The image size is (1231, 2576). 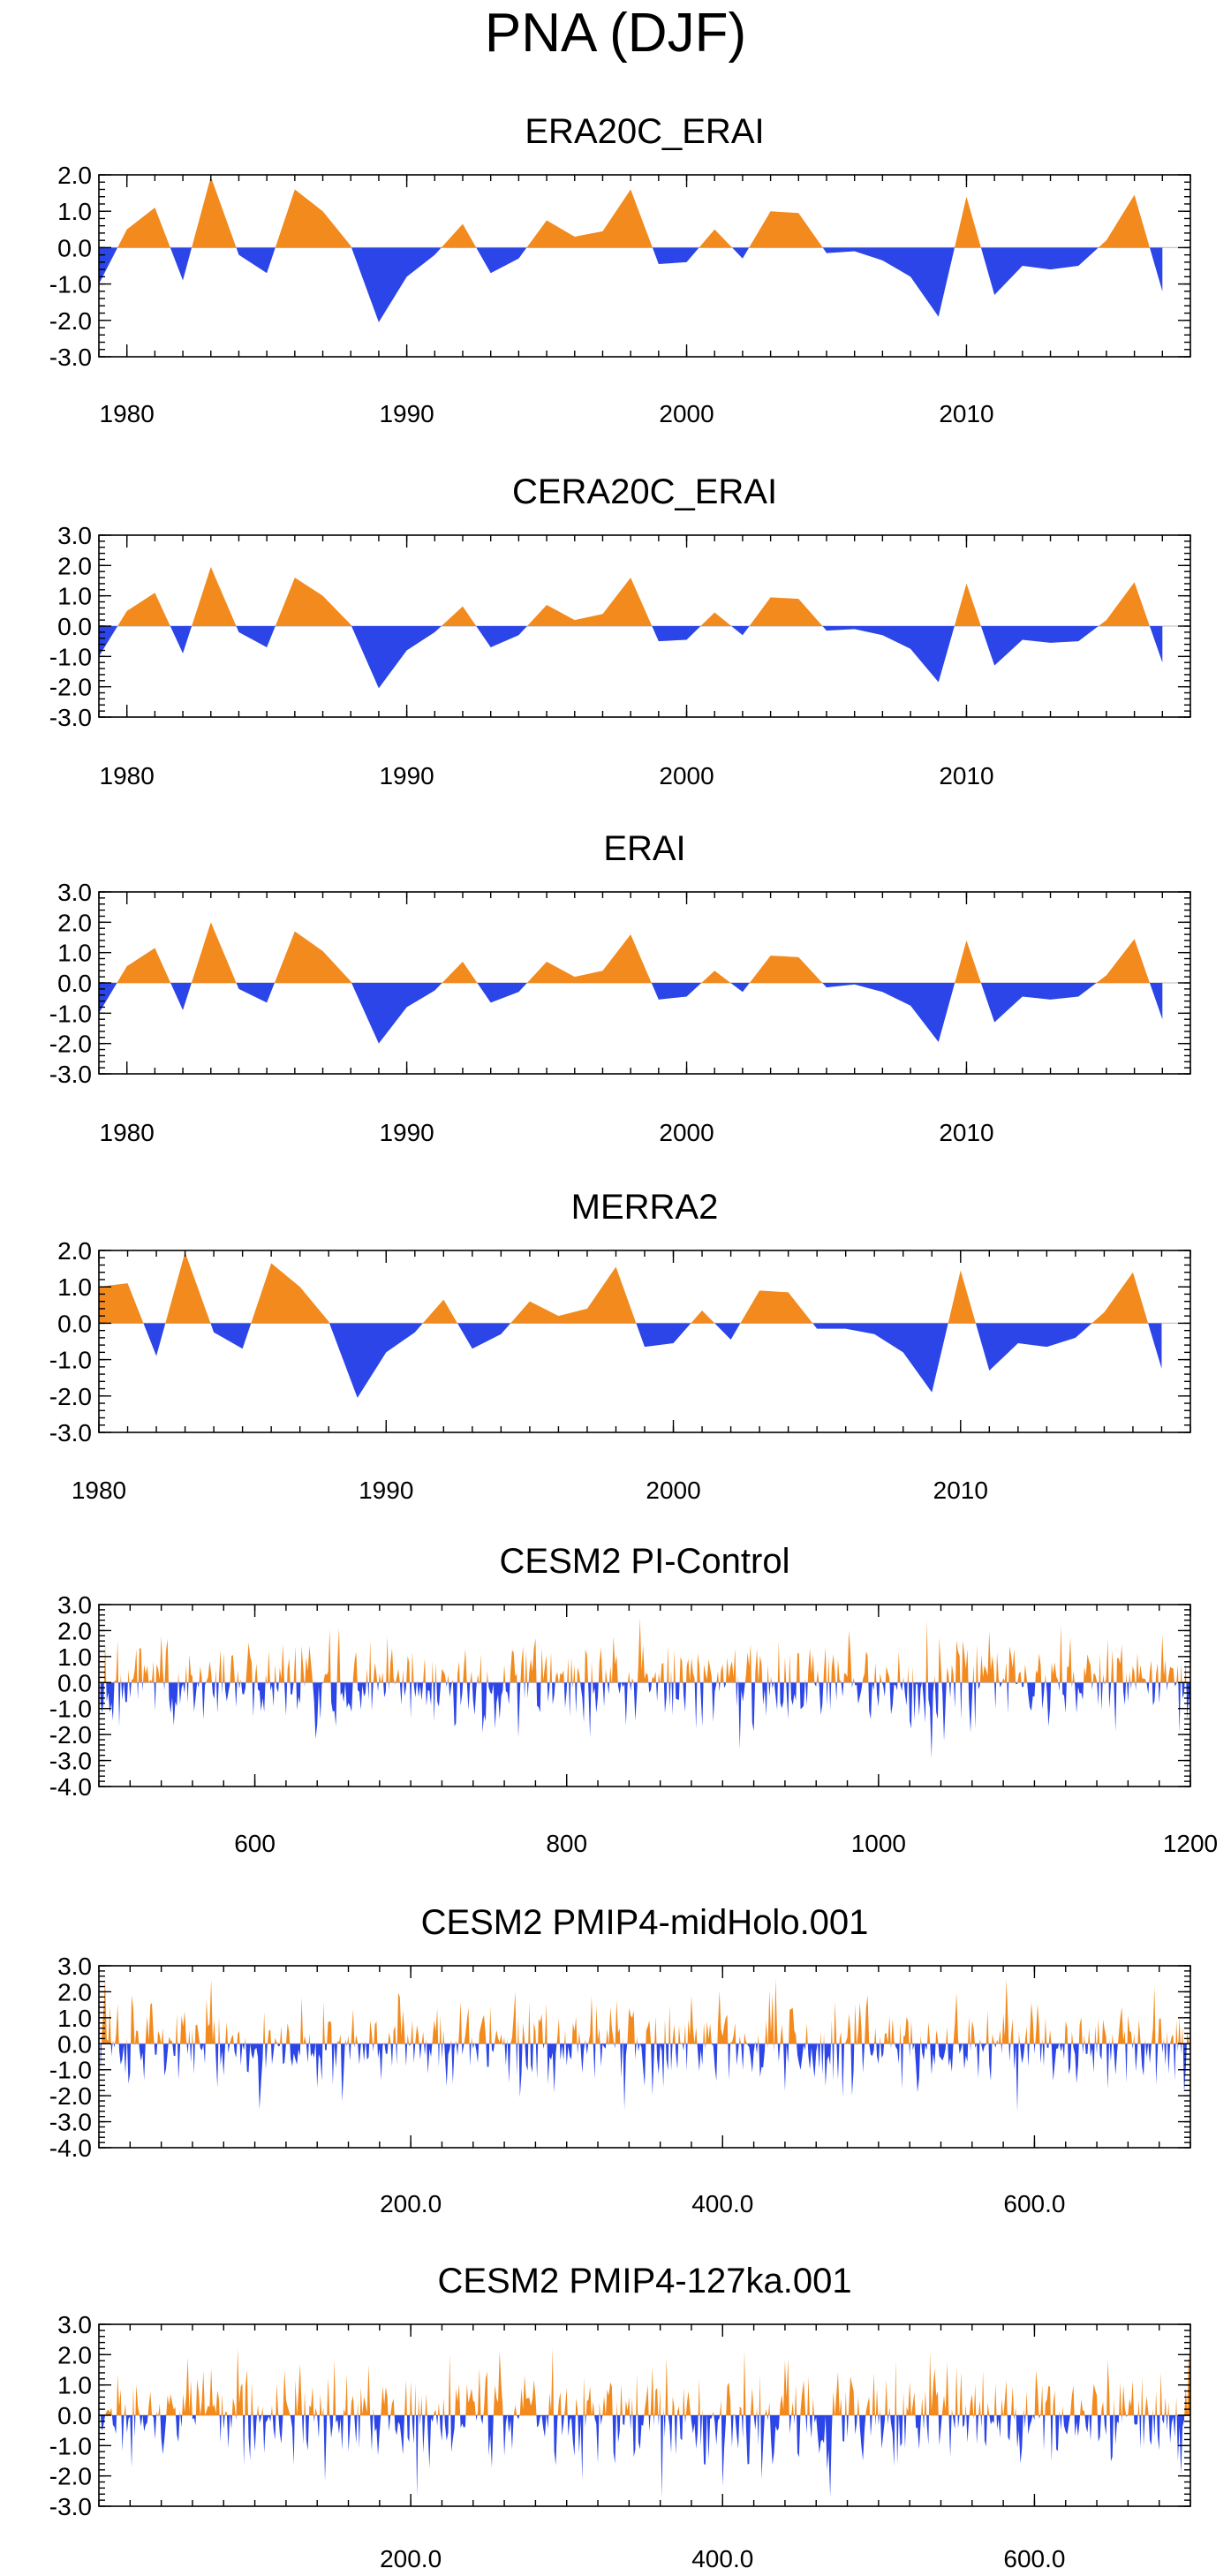 I want to click on panel-title: CESM2 PMIP4-midHolo.001, so click(x=645, y=1922).